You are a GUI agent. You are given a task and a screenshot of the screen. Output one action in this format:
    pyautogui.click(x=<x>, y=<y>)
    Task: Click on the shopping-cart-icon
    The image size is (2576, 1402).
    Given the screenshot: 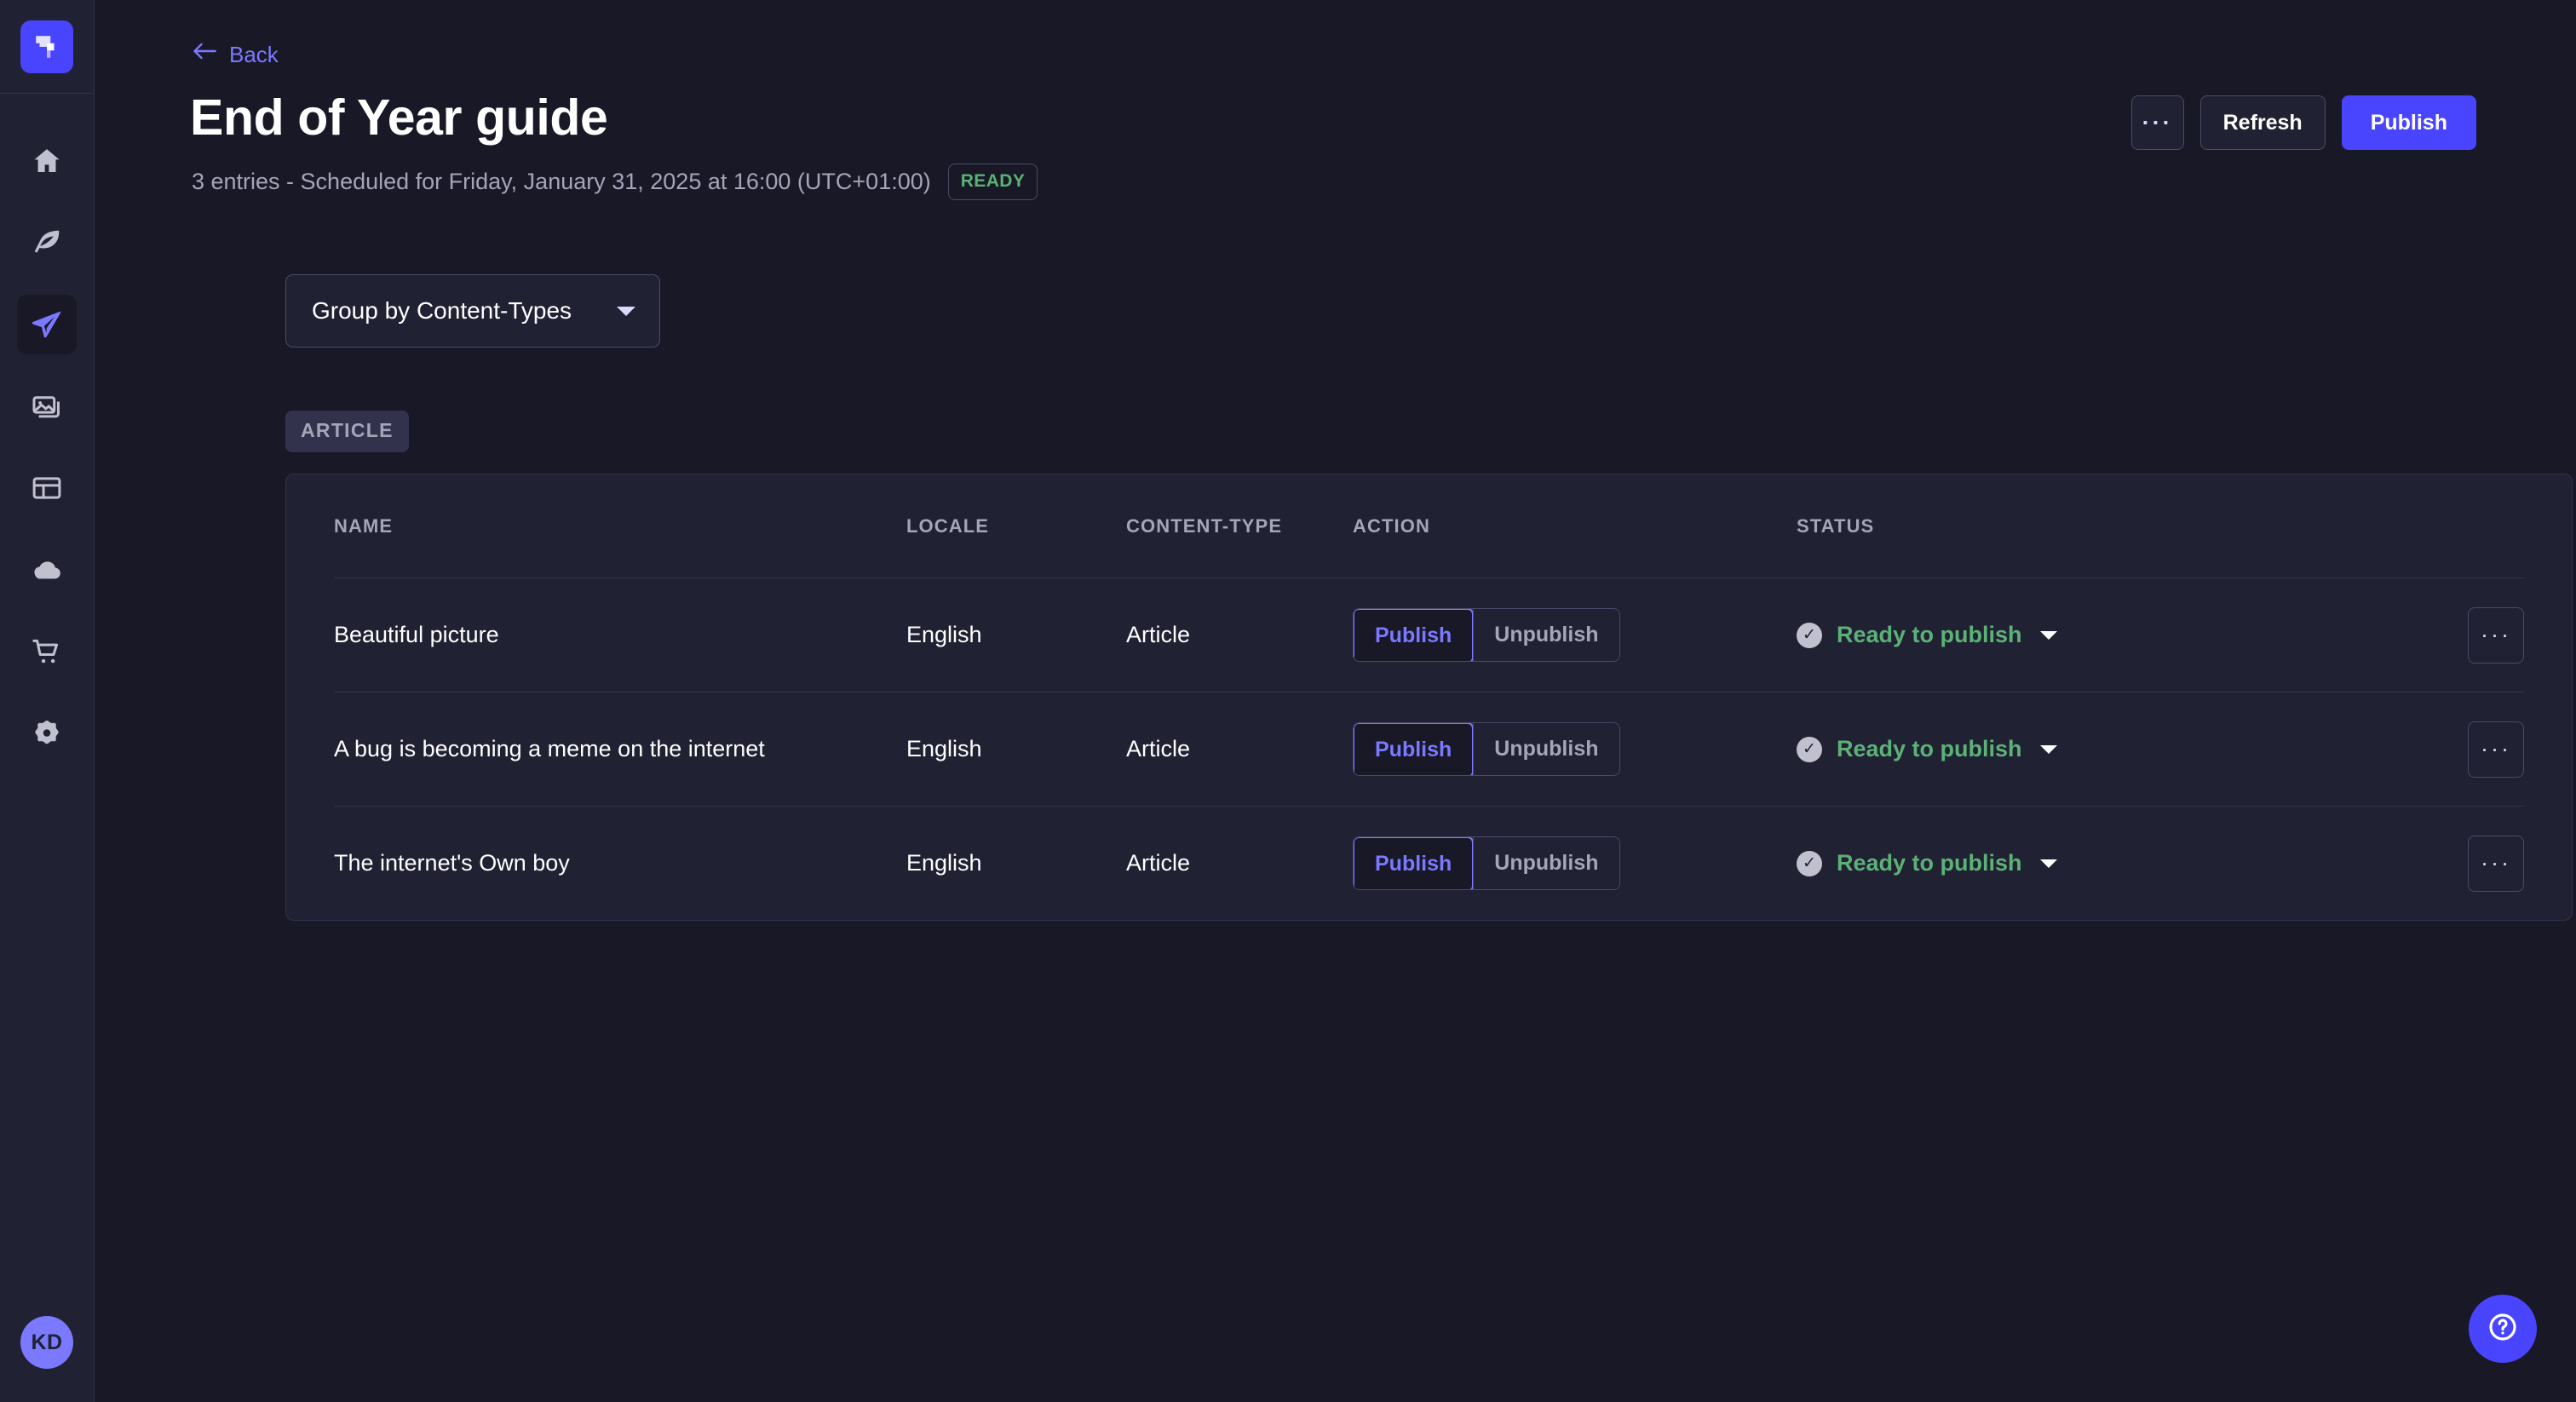 What is the action you would take?
    pyautogui.click(x=47, y=651)
    